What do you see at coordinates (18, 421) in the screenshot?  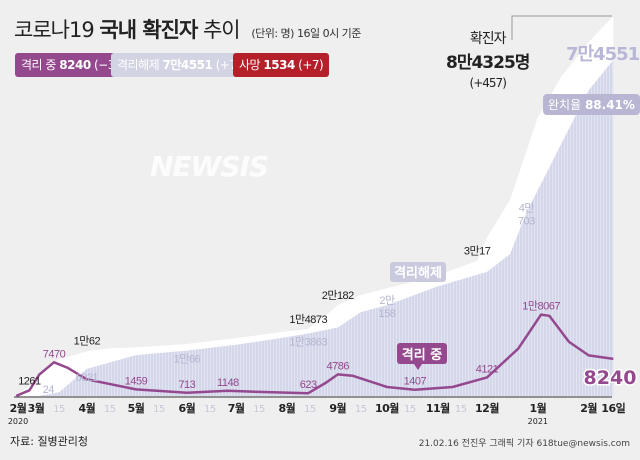 I see `year-label: 2020` at bounding box center [18, 421].